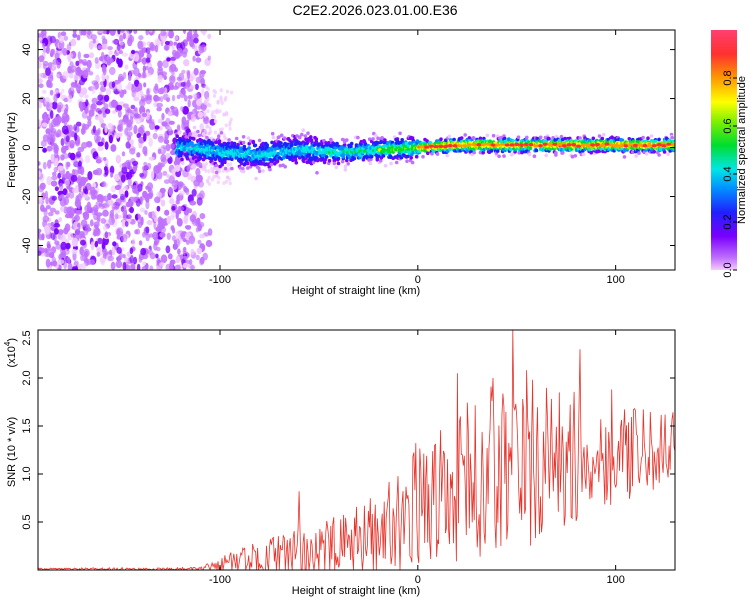  Describe the element at coordinates (27, 246) in the screenshot. I see `spectrogram-y-tick-label: -40` at that location.